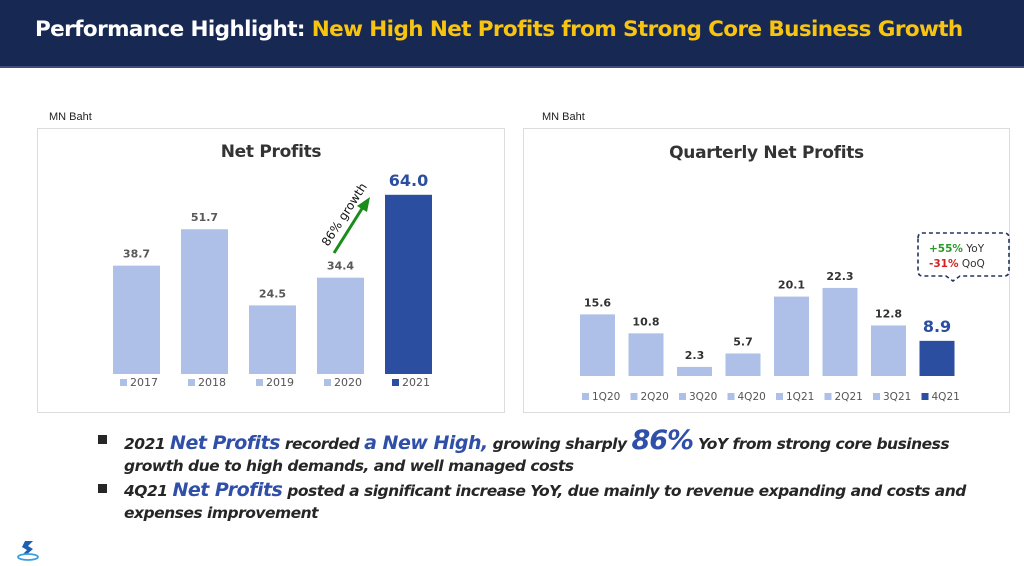  What do you see at coordinates (148, 491) in the screenshot?
I see `bullet-text: 4Q21` at bounding box center [148, 491].